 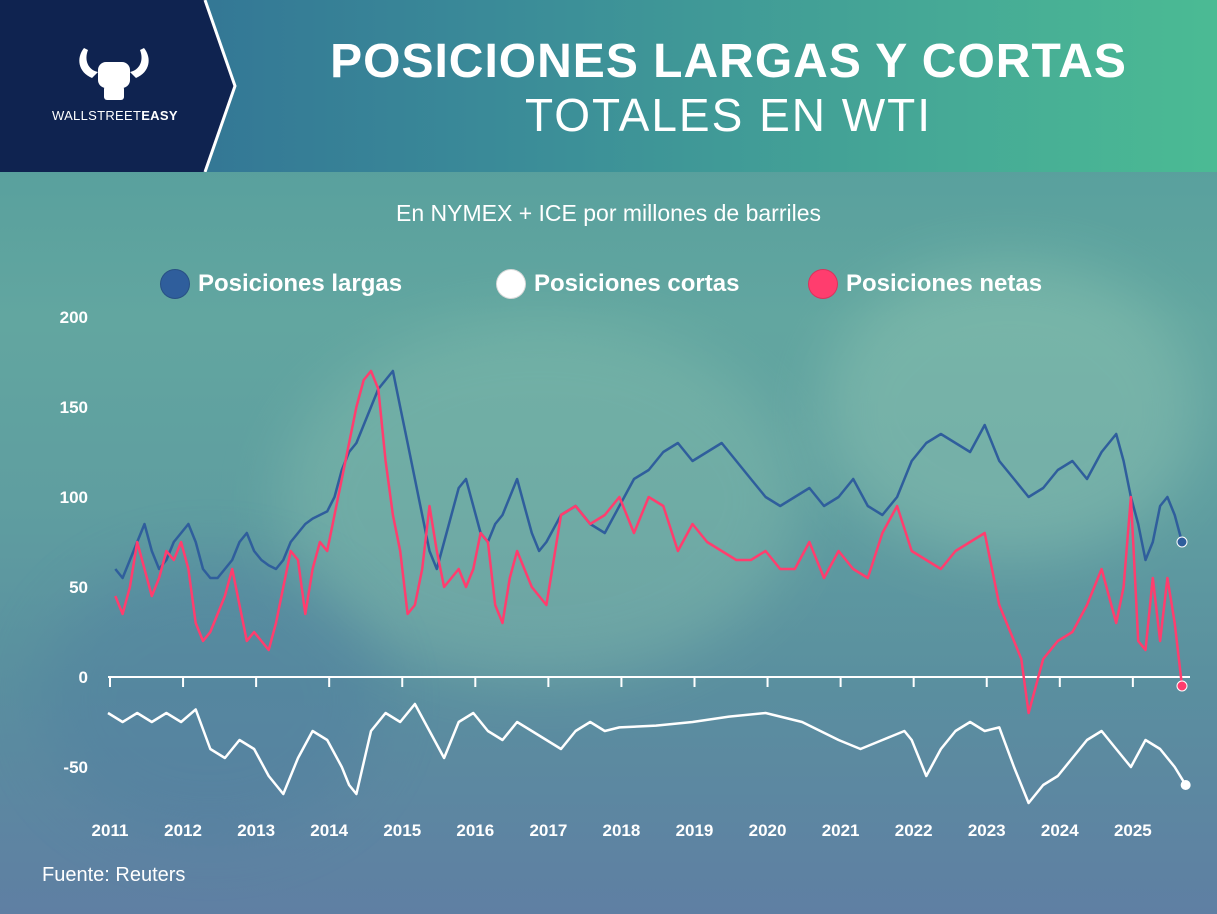 What do you see at coordinates (914, 830) in the screenshot?
I see `x-tick-label: 2022` at bounding box center [914, 830].